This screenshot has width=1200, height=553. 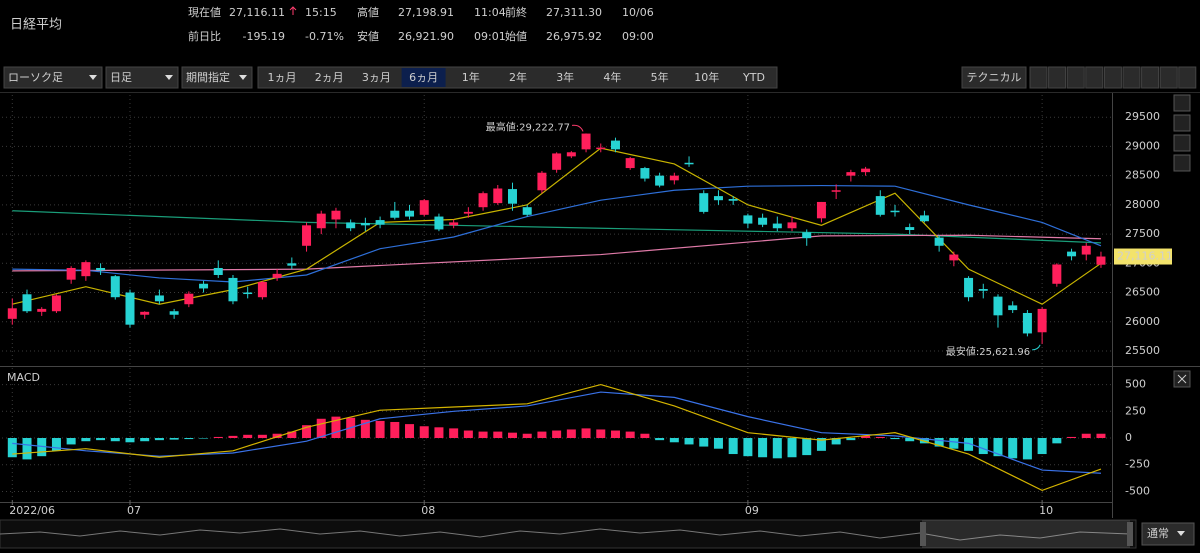 I want to click on mode-dropdown, so click(x=1168, y=534).